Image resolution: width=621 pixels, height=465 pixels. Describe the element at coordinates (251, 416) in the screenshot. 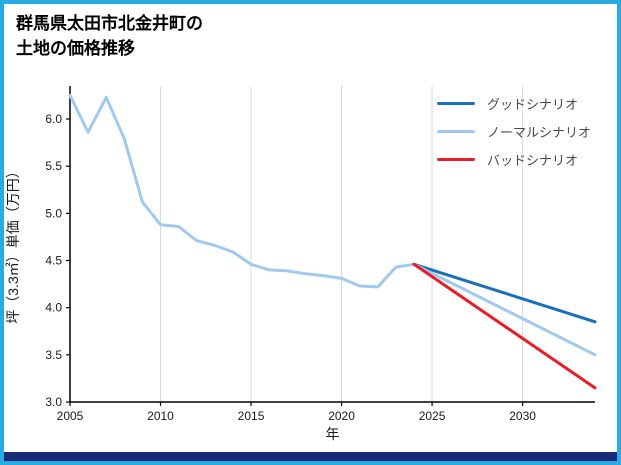

I see `svg-text: 2015` at that location.